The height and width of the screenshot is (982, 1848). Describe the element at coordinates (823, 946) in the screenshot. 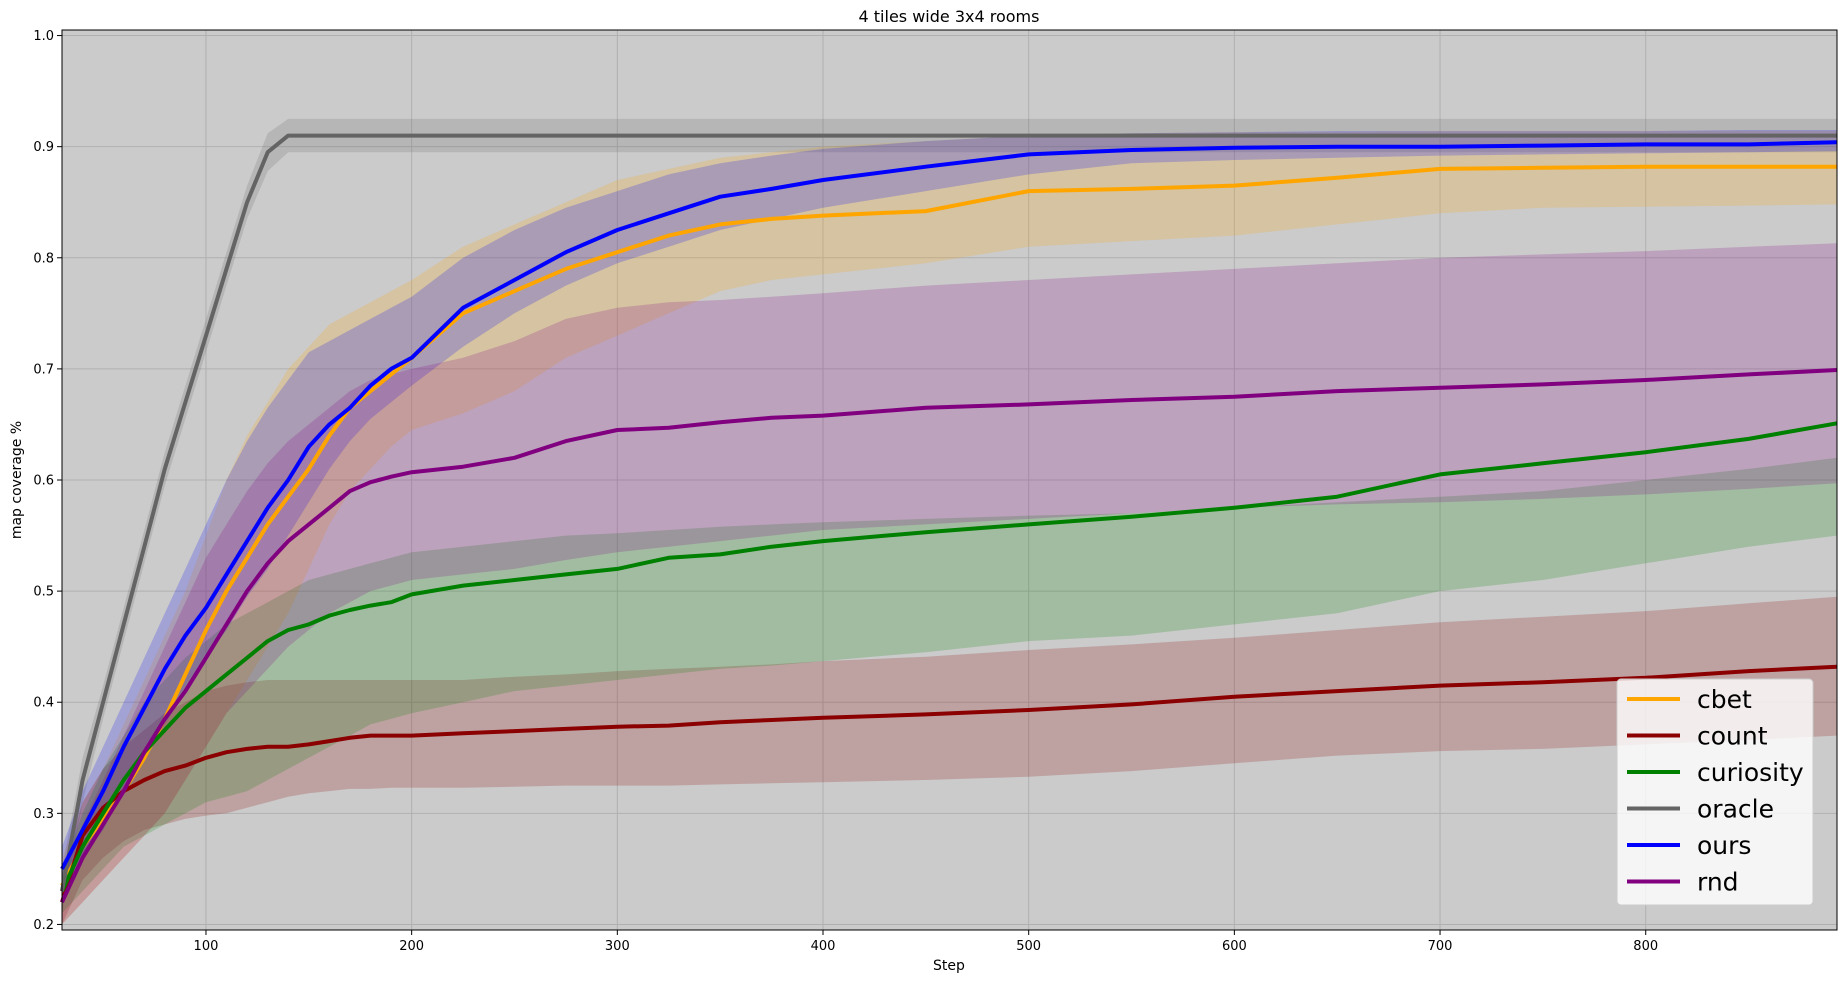

I see `x-tick-label: 400` at that location.